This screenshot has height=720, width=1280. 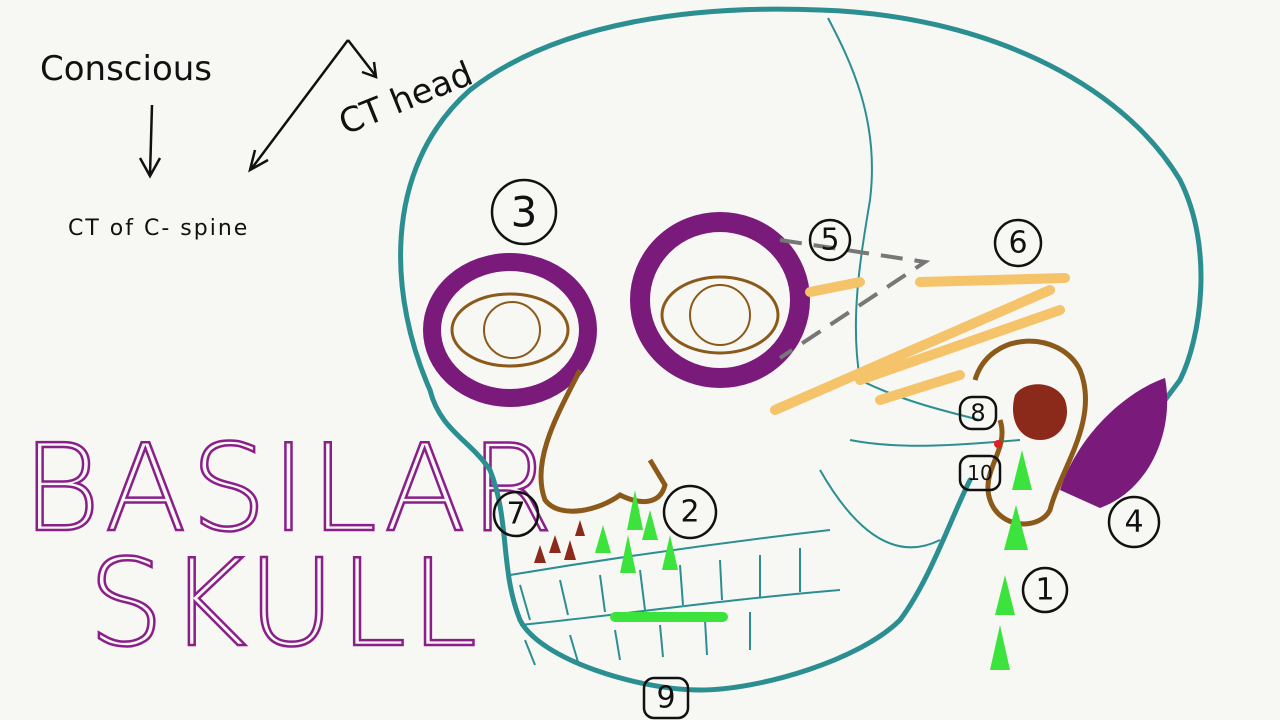 What do you see at coordinates (689, 512) in the screenshot?
I see `marker-label: 2` at bounding box center [689, 512].